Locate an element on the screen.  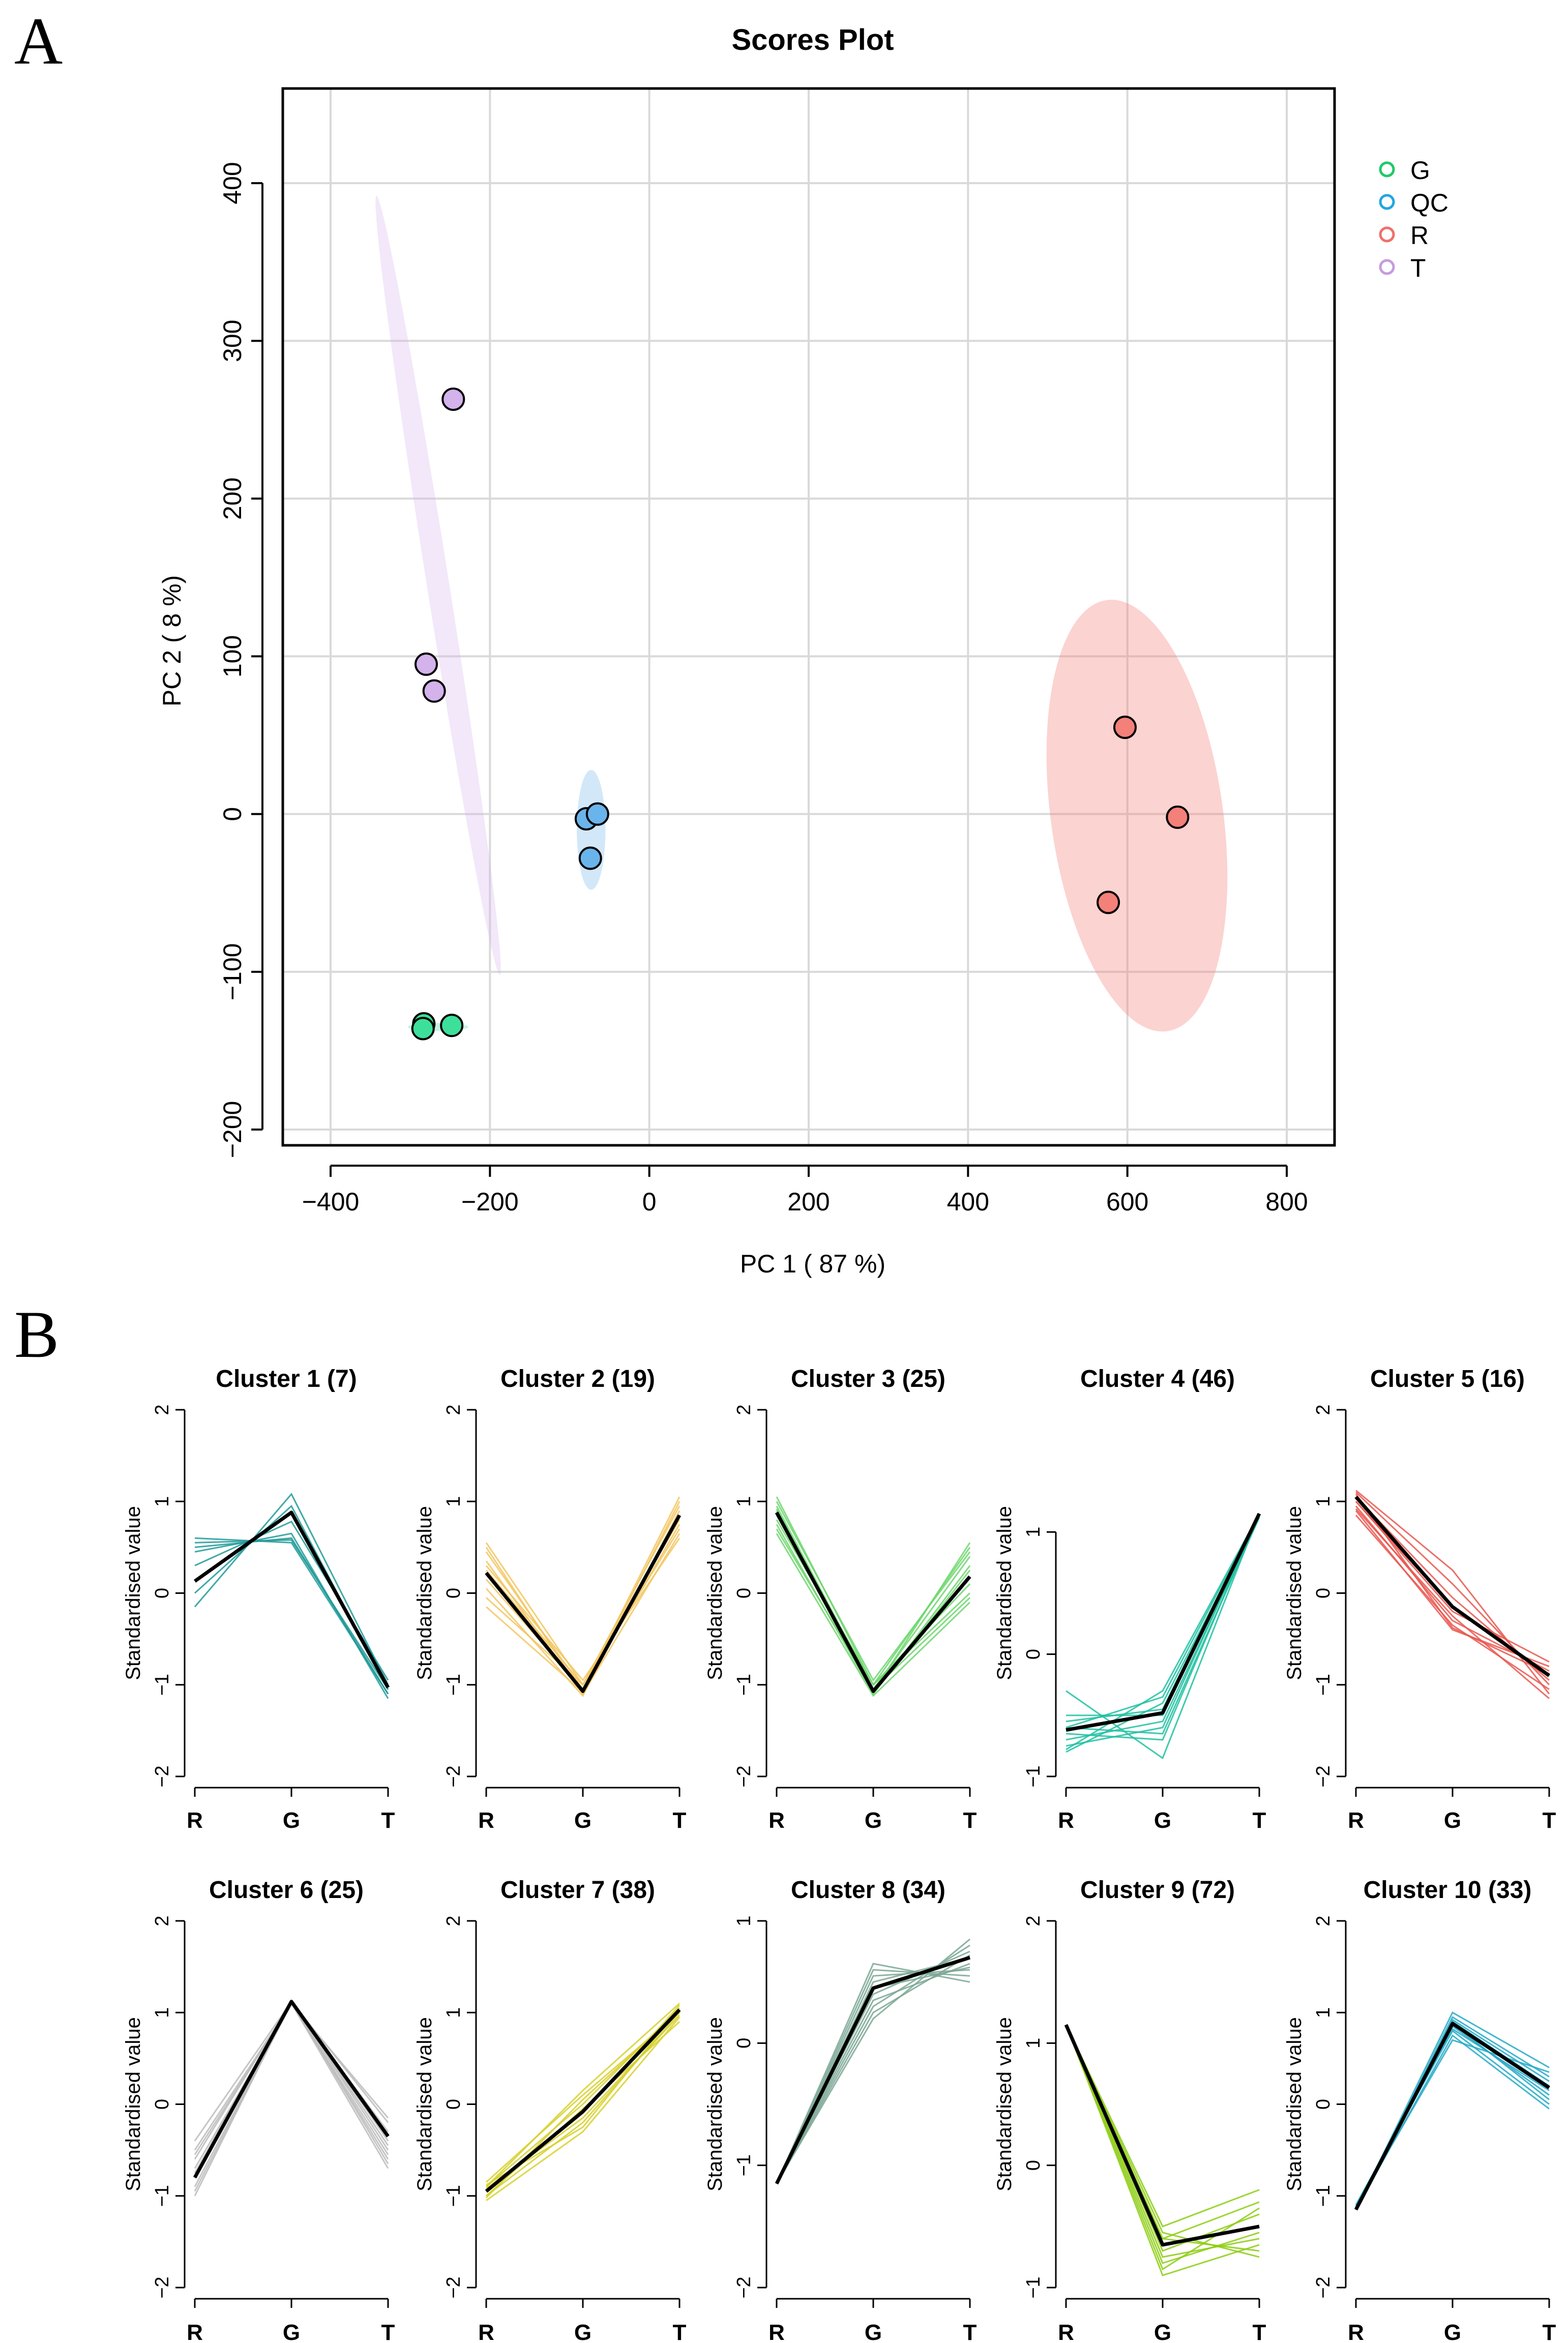
cluster-title: Cluster 10 (33) is located at coordinates (1448, 1890).